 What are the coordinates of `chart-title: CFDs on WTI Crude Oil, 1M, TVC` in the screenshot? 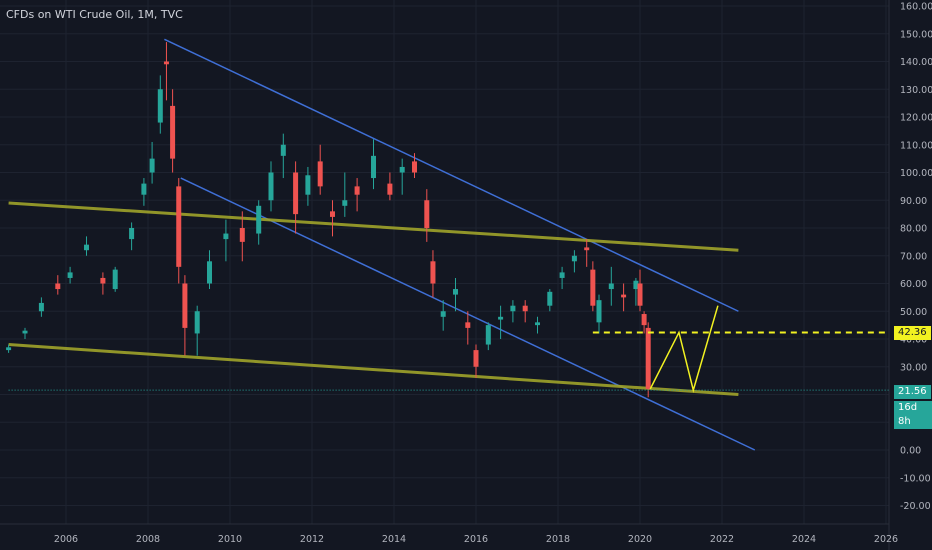 It's located at (94, 14).